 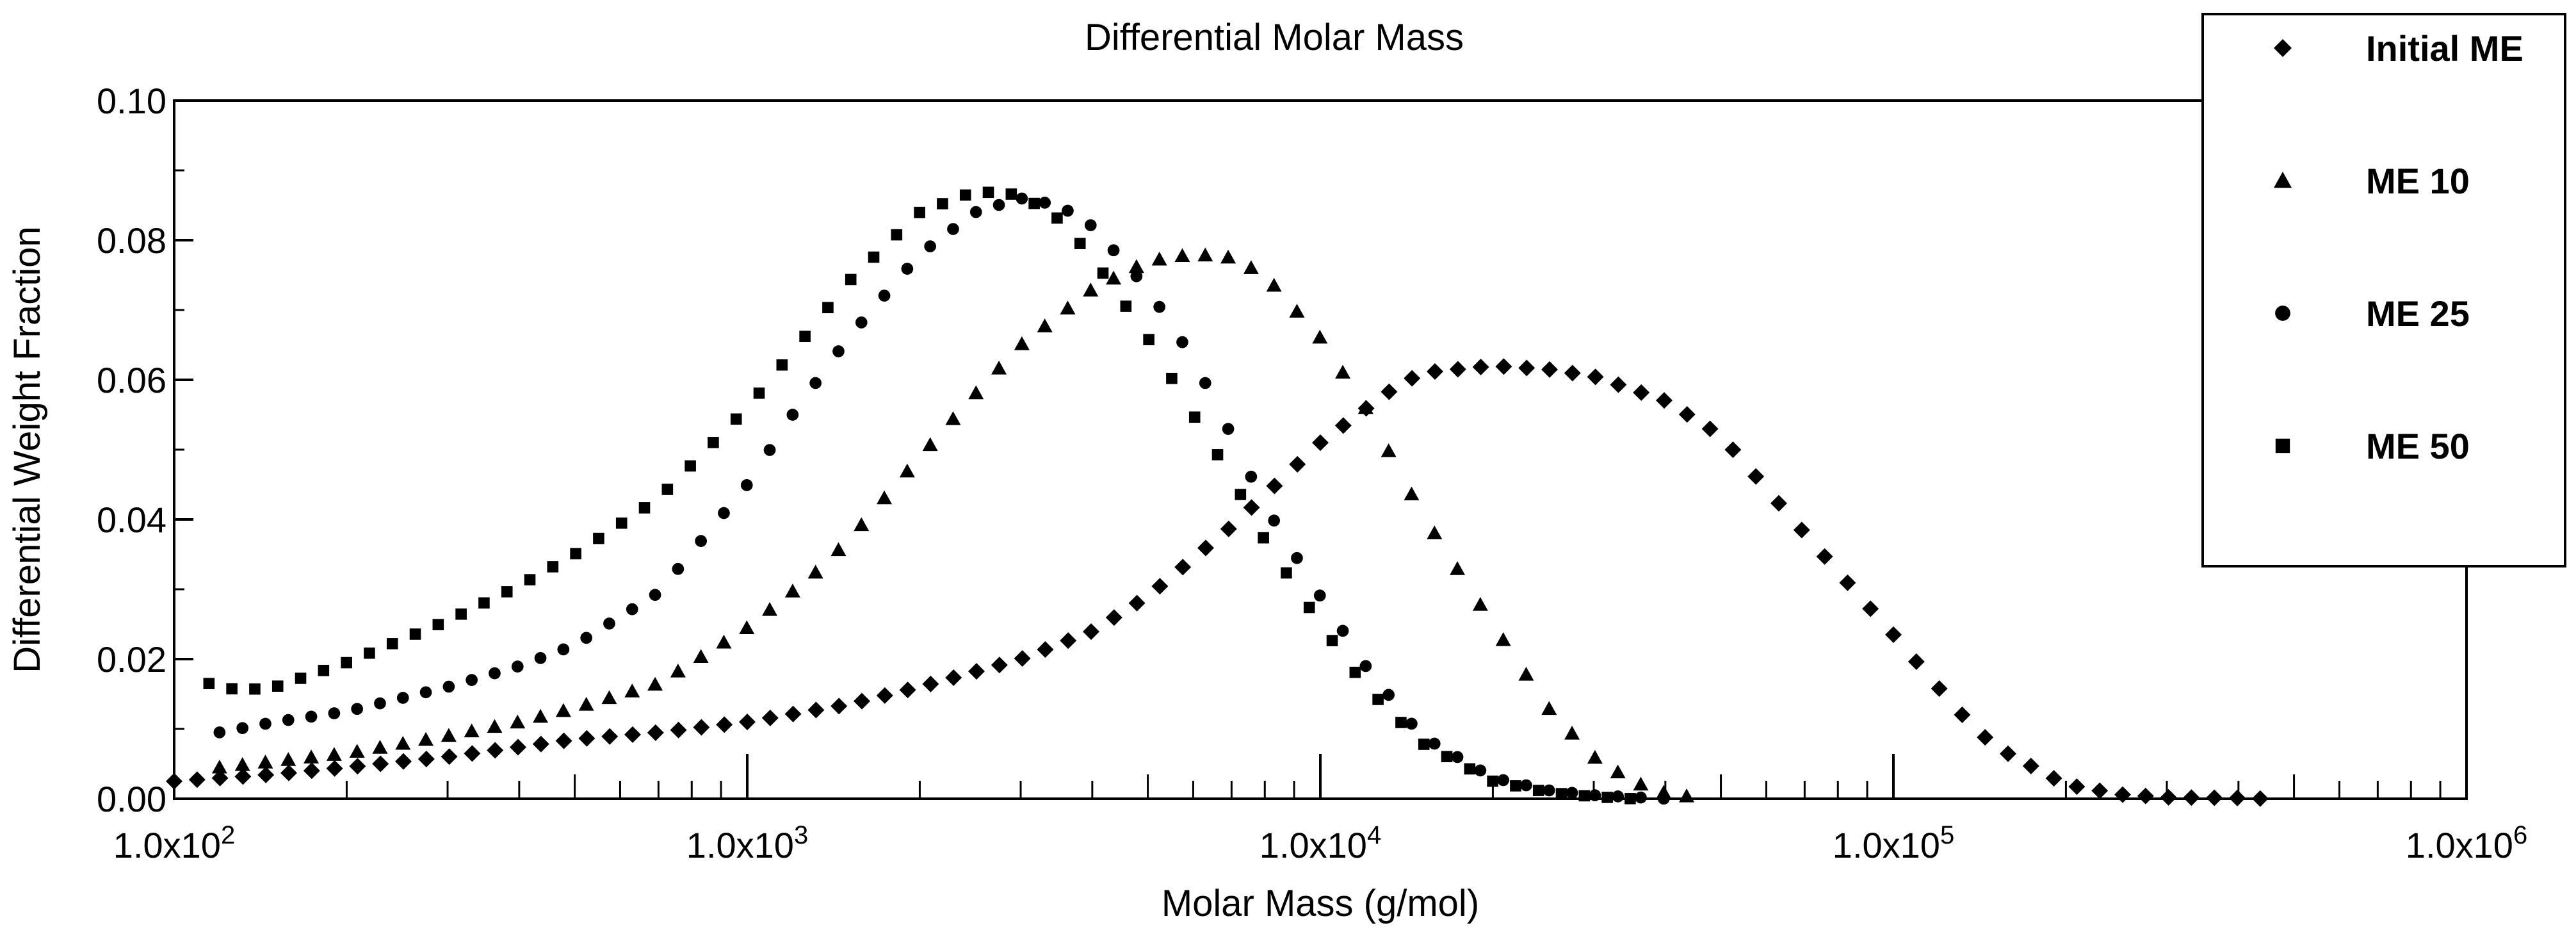 What do you see at coordinates (2383, 290) in the screenshot?
I see `legend: Initial ME ME 10 ME 25 ME 50` at bounding box center [2383, 290].